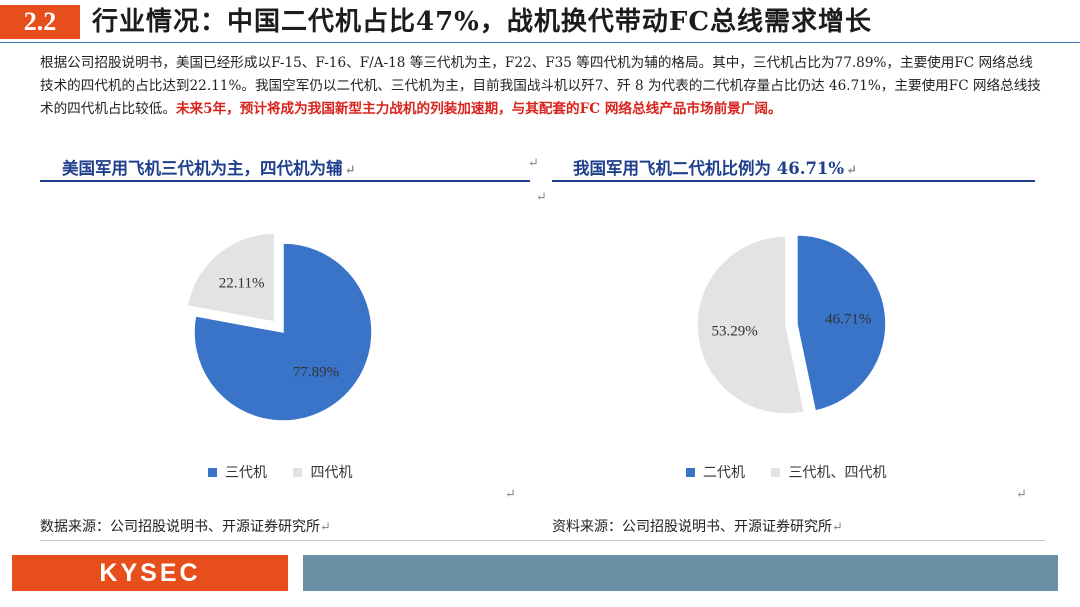 This screenshot has width=1080, height=607. Describe the element at coordinates (482, 22) in the screenshot. I see `page-title: 行业情况：中国二代机占比47%，战机换代带动FC总线需求增长` at that location.